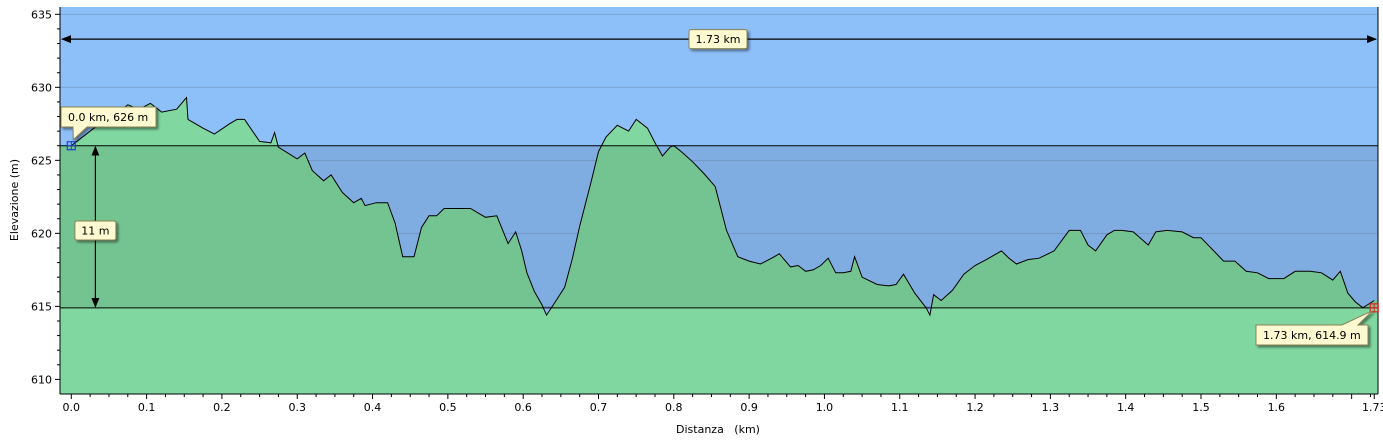 The image size is (1383, 441). What do you see at coordinates (41, 306) in the screenshot?
I see `y-tick-label: 615` at bounding box center [41, 306].